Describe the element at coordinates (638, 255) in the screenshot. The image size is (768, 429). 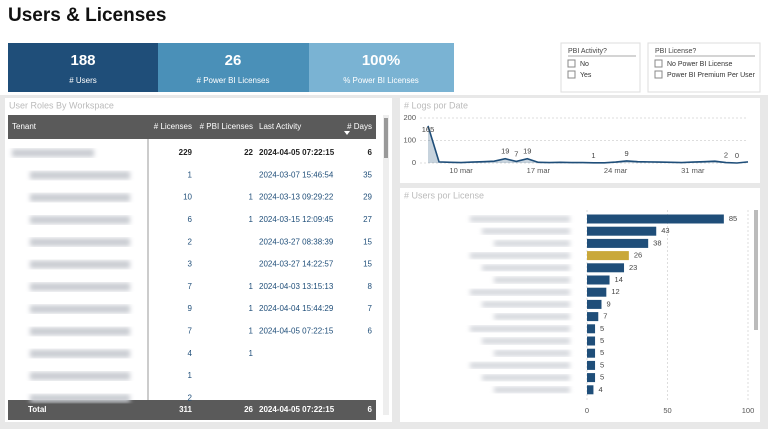
I see `data-label: 26` at that location.